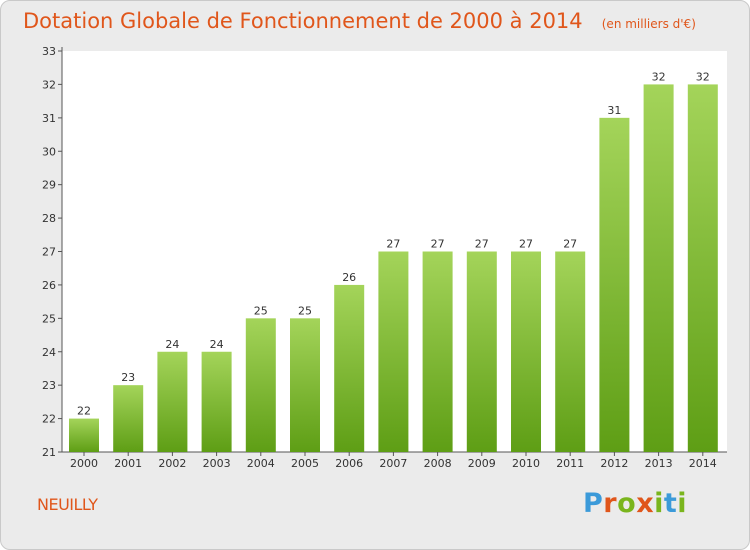 The width and height of the screenshot is (750, 550). I want to click on place-name: NEUILLY, so click(67, 504).